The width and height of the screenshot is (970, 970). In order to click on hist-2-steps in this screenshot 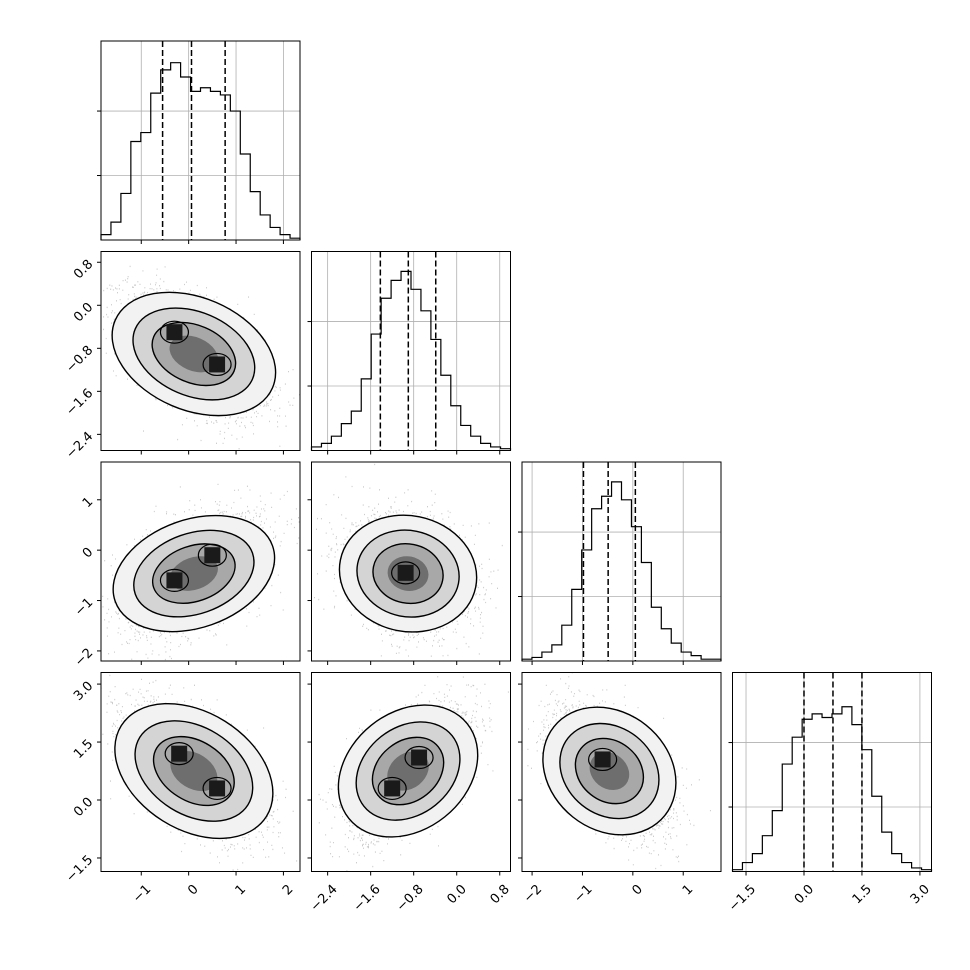, I will do `click(621, 571)`.